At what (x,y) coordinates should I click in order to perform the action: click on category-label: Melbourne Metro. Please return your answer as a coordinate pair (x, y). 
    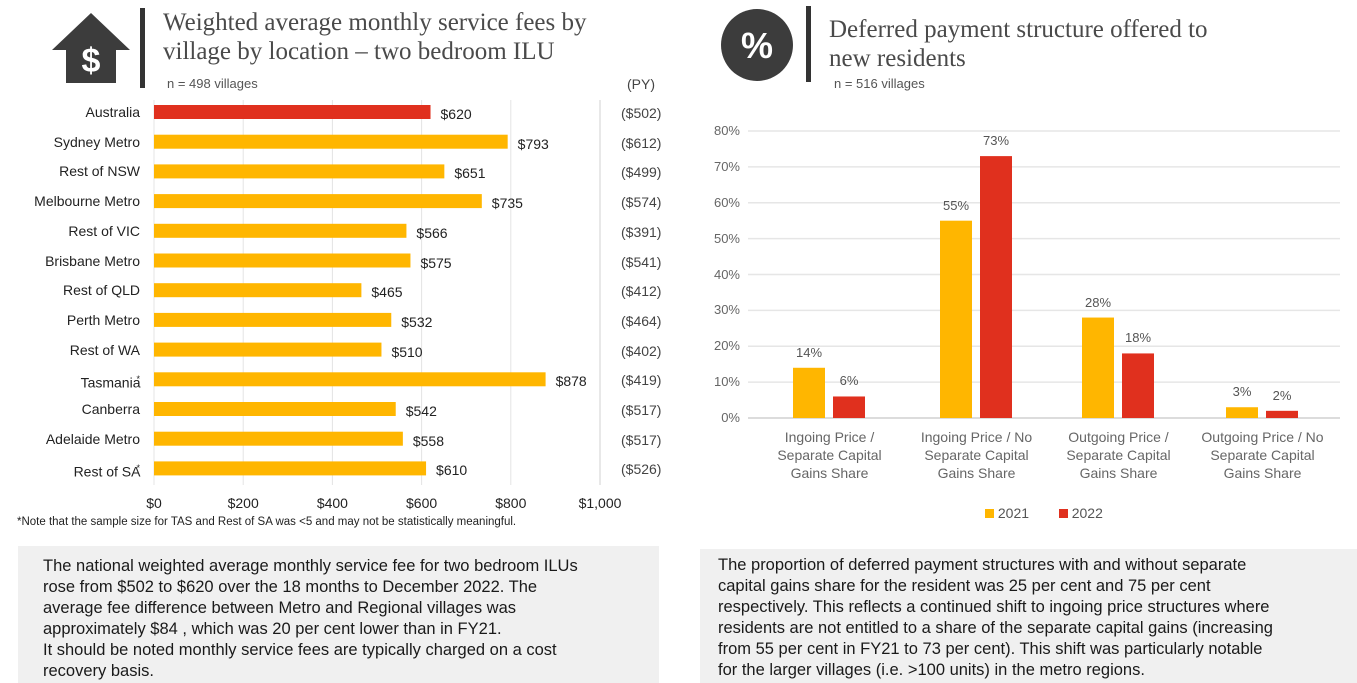
    Looking at the image, I should click on (87, 201).